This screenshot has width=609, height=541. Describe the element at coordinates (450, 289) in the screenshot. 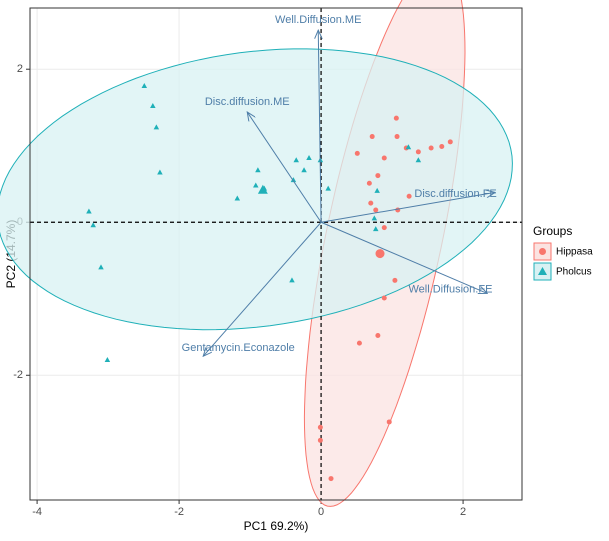

I see `loading-label: Well.Diffusion.FE` at that location.